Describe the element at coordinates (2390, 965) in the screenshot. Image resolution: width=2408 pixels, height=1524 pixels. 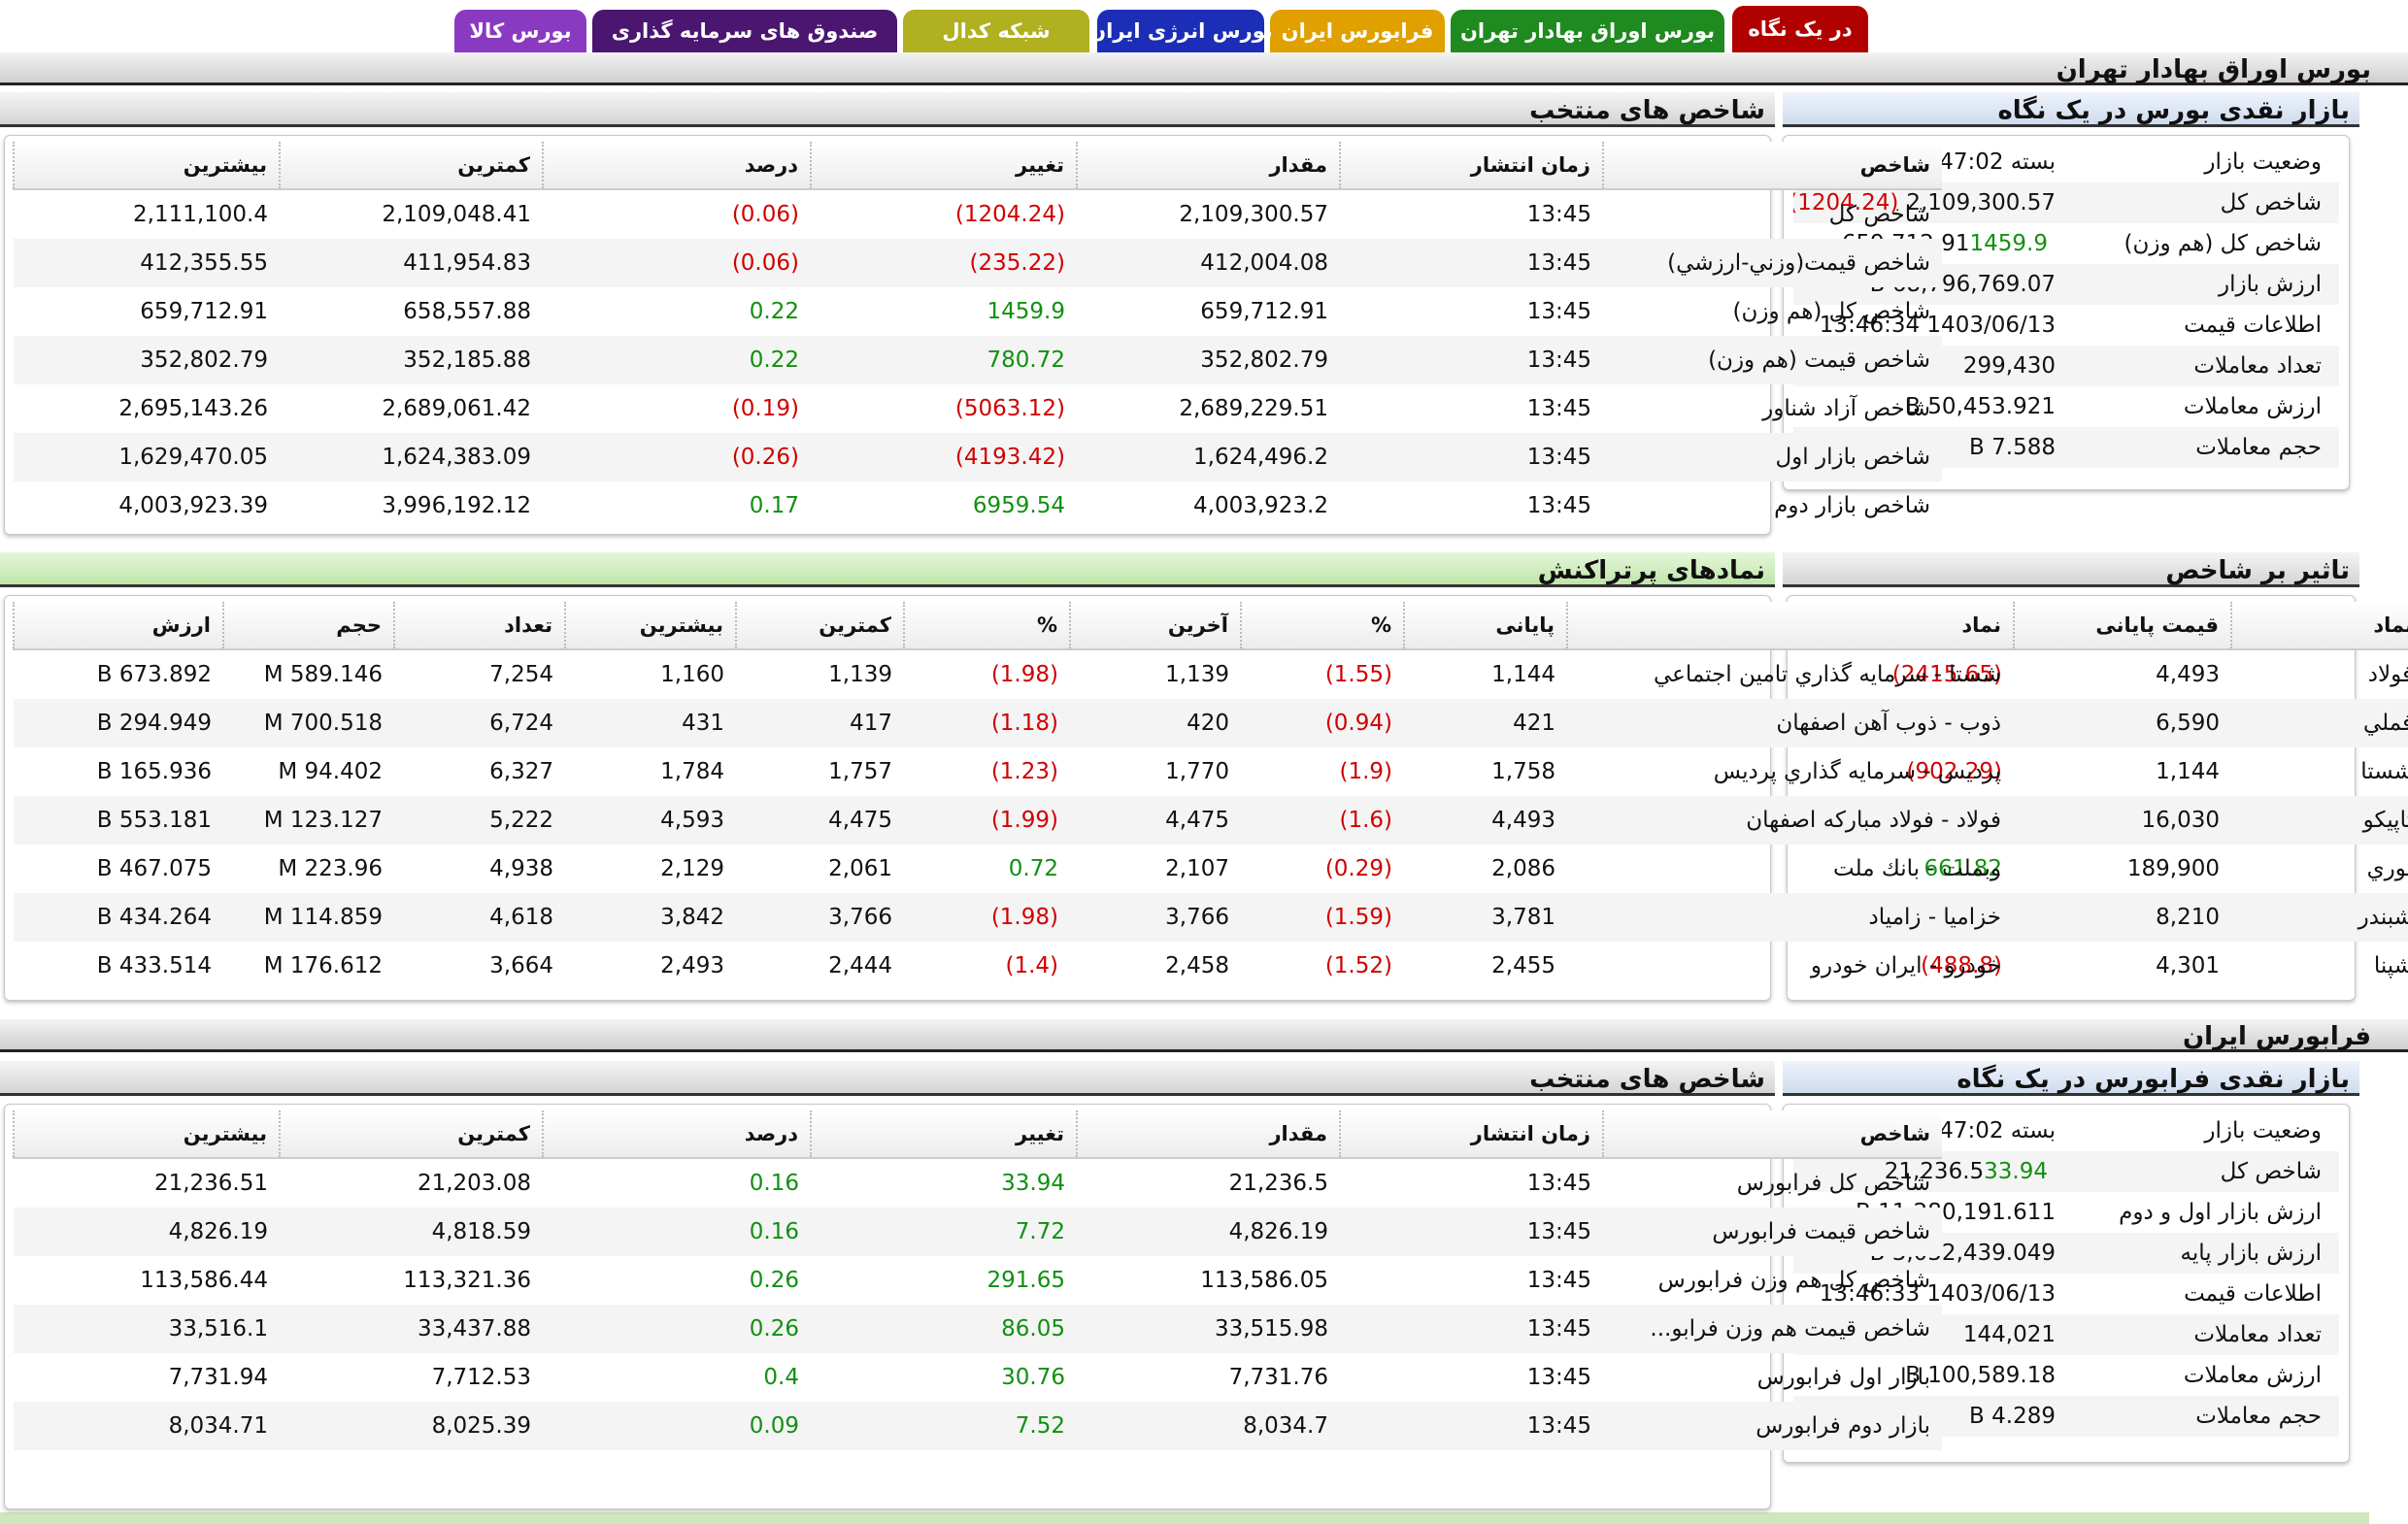
I see `cell: شپنا` at that location.